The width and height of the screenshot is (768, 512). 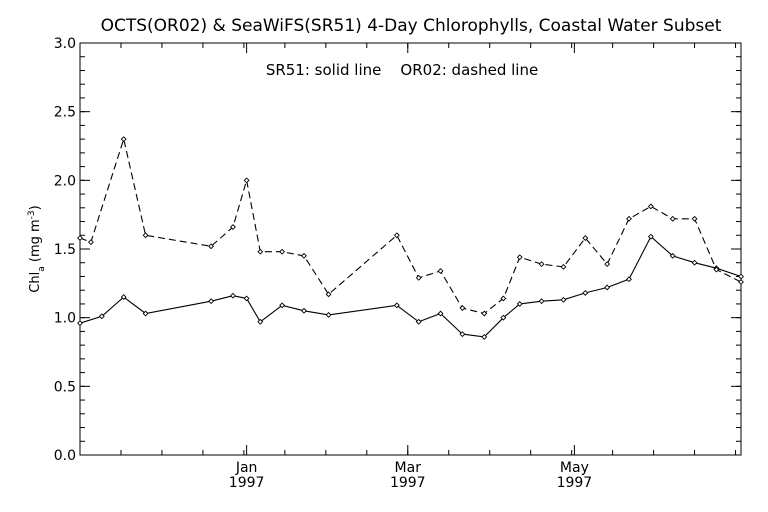 I want to click on y-tick-label: 0.5, so click(x=65, y=387).